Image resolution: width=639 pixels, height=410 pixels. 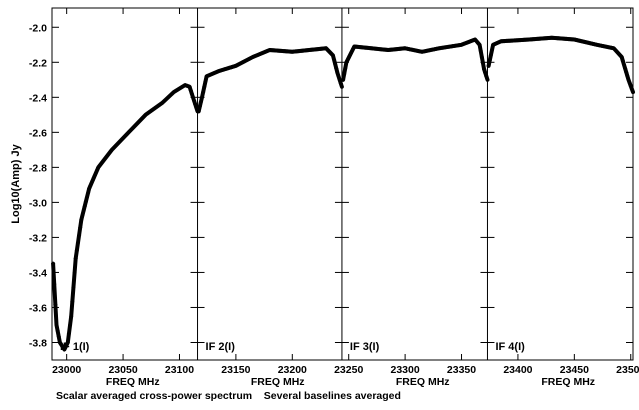 What do you see at coordinates (510, 347) in the screenshot?
I see `panel-label-if4: IF 4(I)` at bounding box center [510, 347].